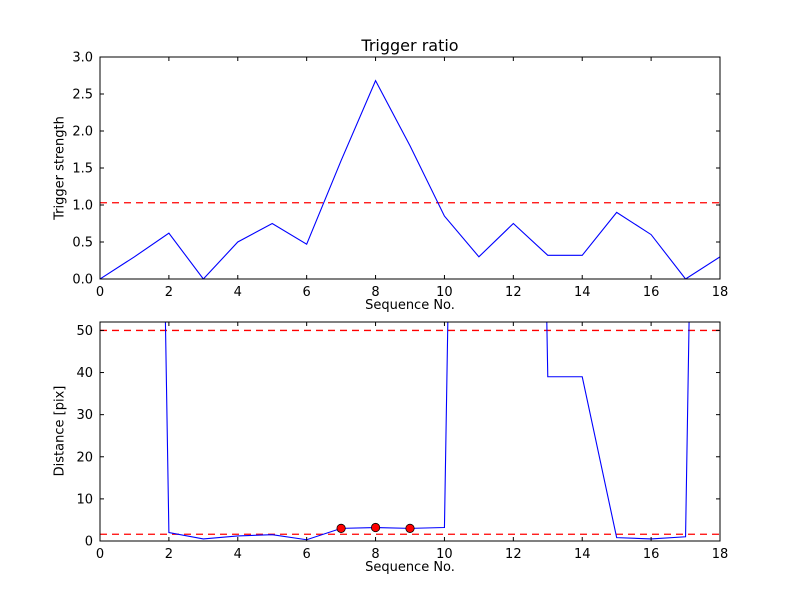  Describe the element at coordinates (84, 457) in the screenshot. I see `y-tick-label: 20` at that location.